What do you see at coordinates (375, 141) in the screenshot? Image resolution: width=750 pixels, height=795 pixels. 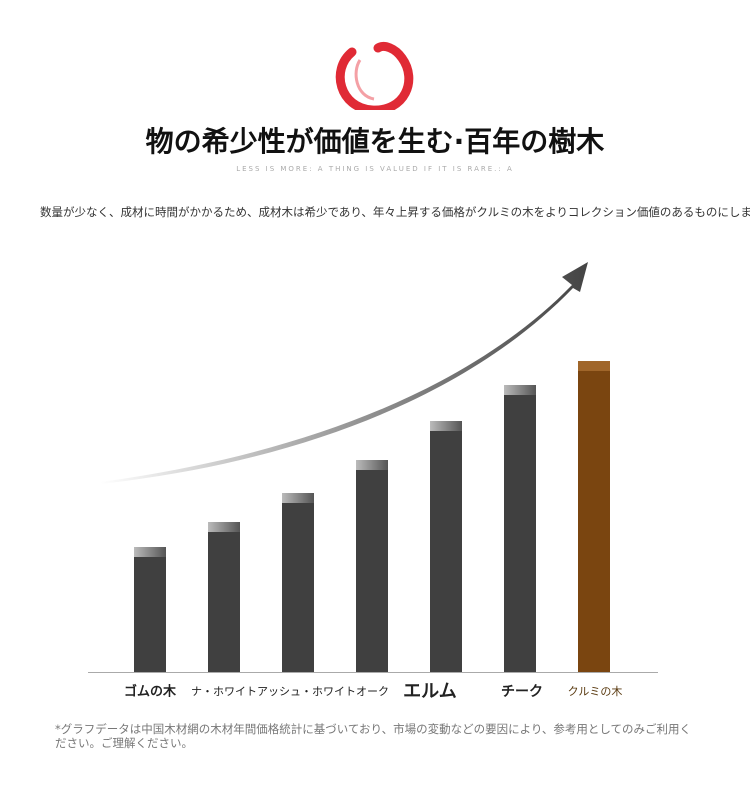 I see `title: 物の希少性が価値を生む·百年の樹木` at bounding box center [375, 141].